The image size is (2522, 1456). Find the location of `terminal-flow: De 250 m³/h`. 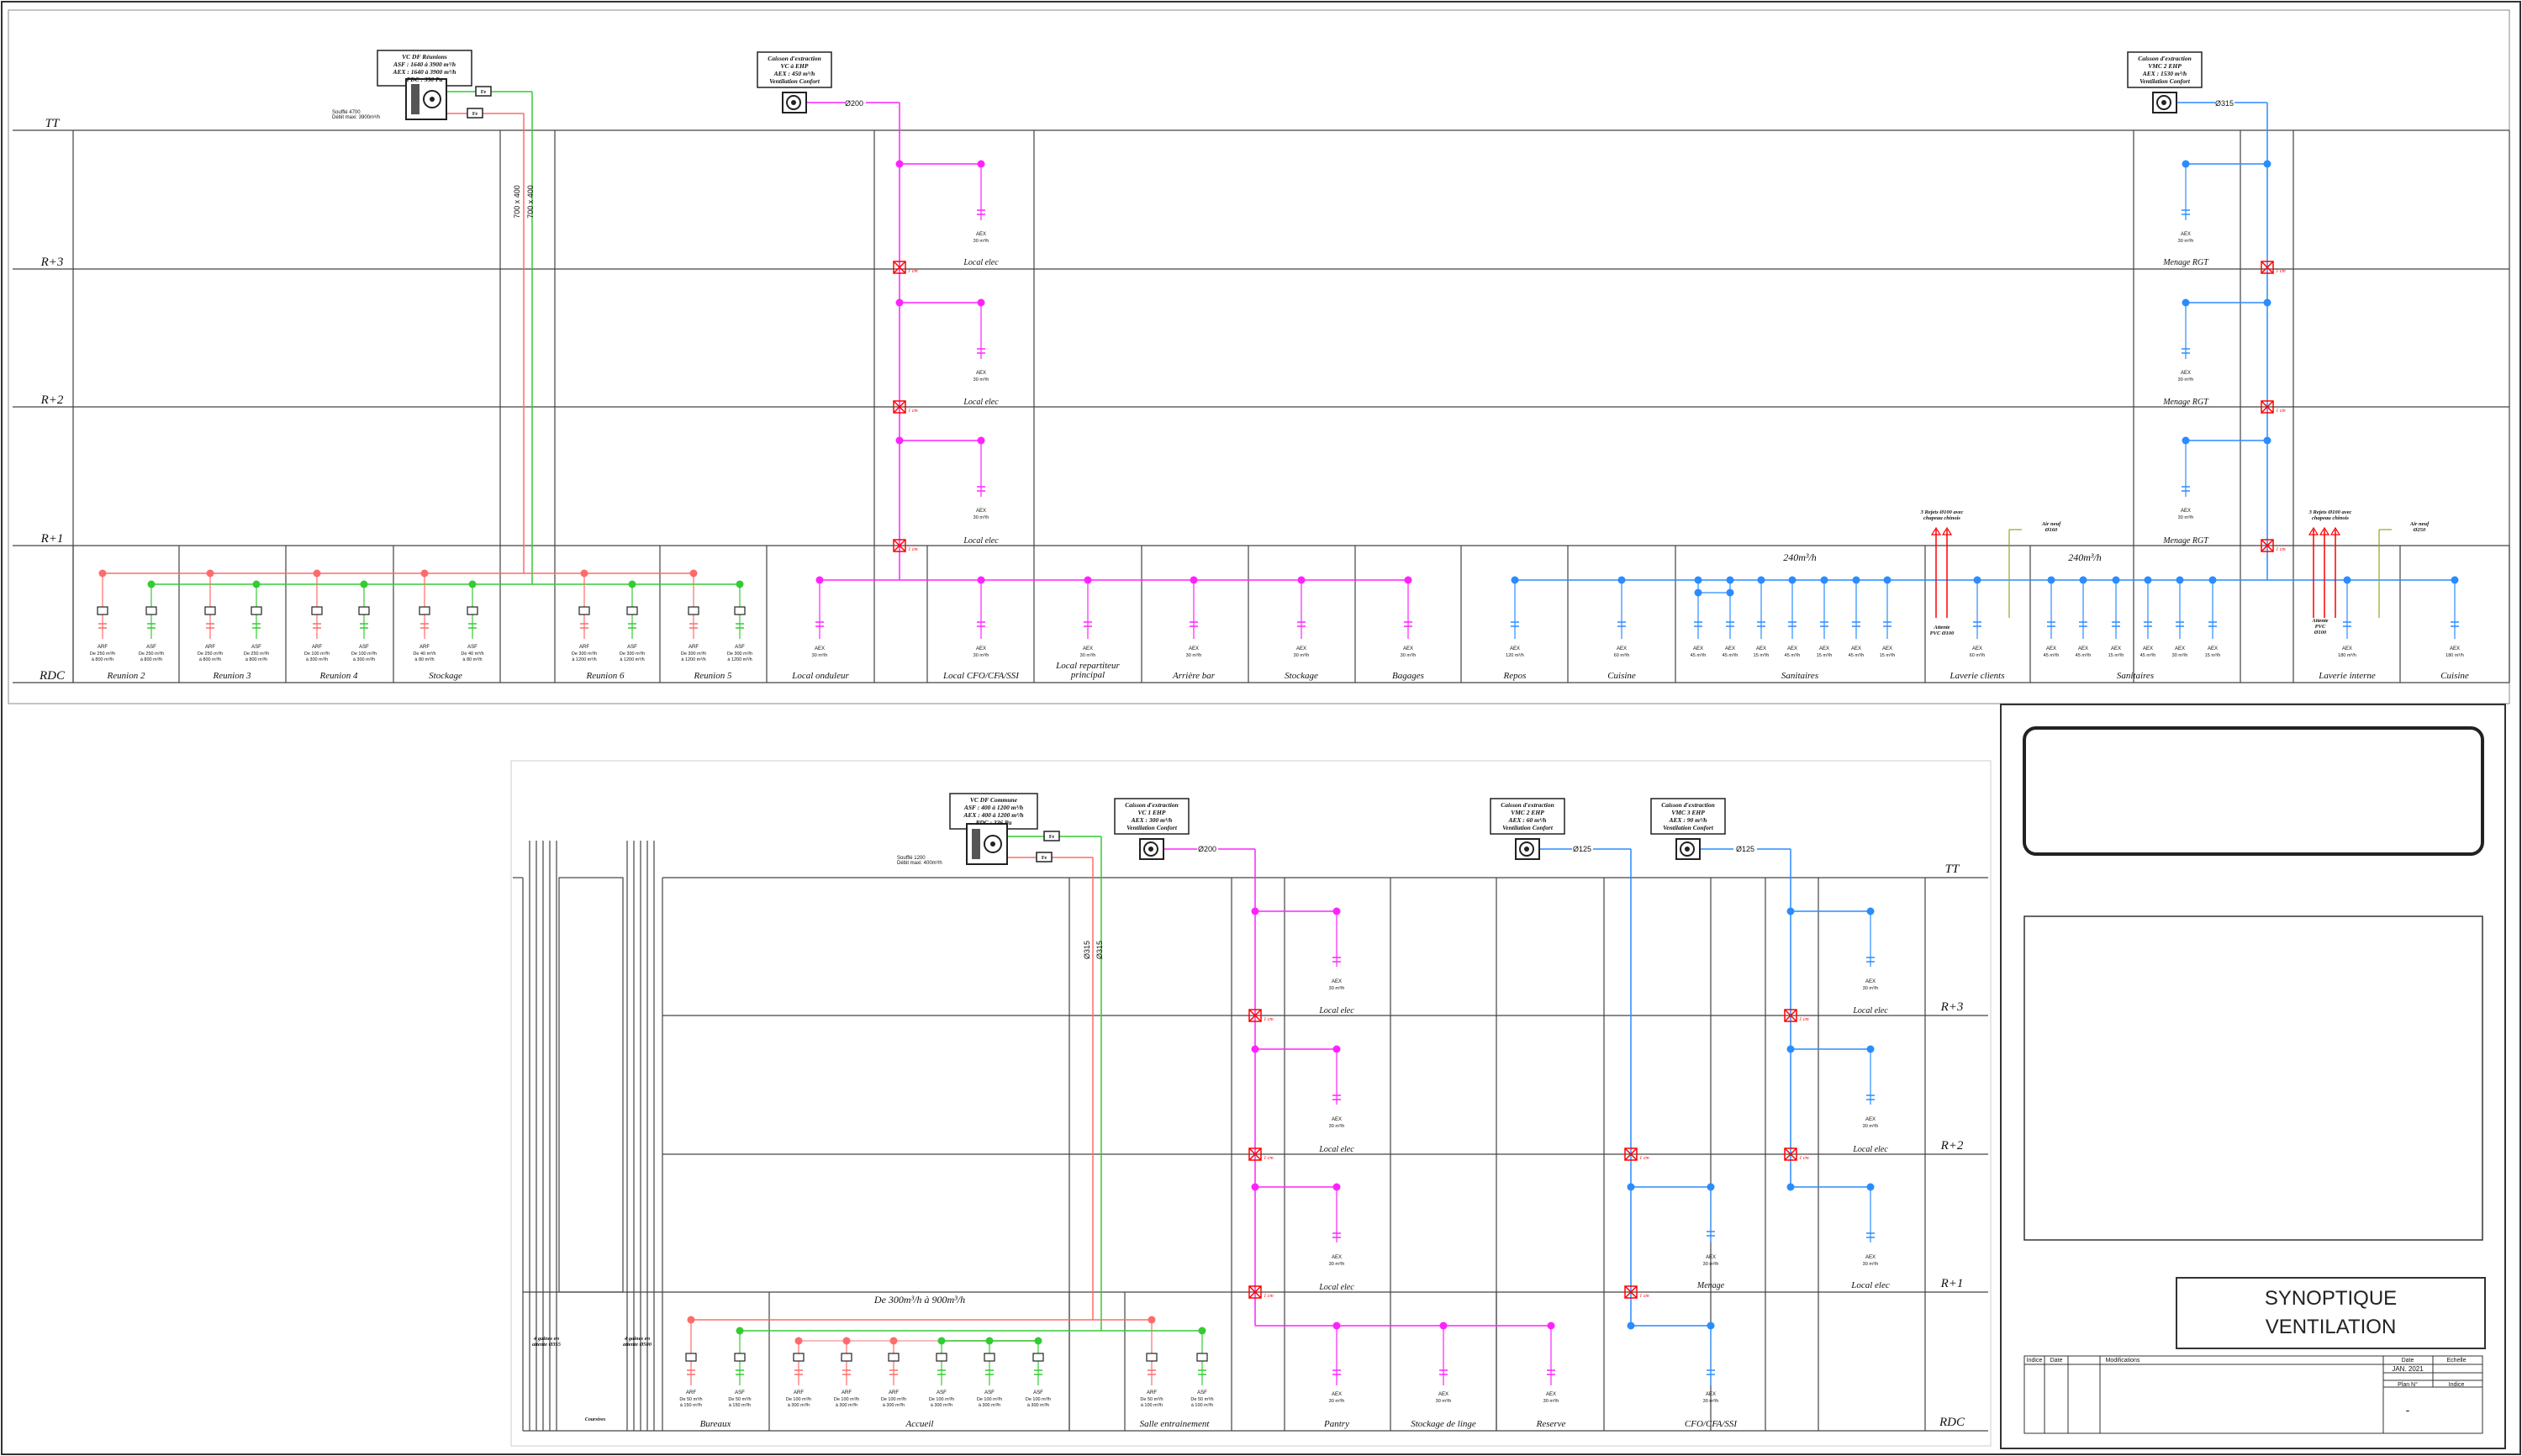

terminal-flow: De 250 m³/h is located at coordinates (102, 655).